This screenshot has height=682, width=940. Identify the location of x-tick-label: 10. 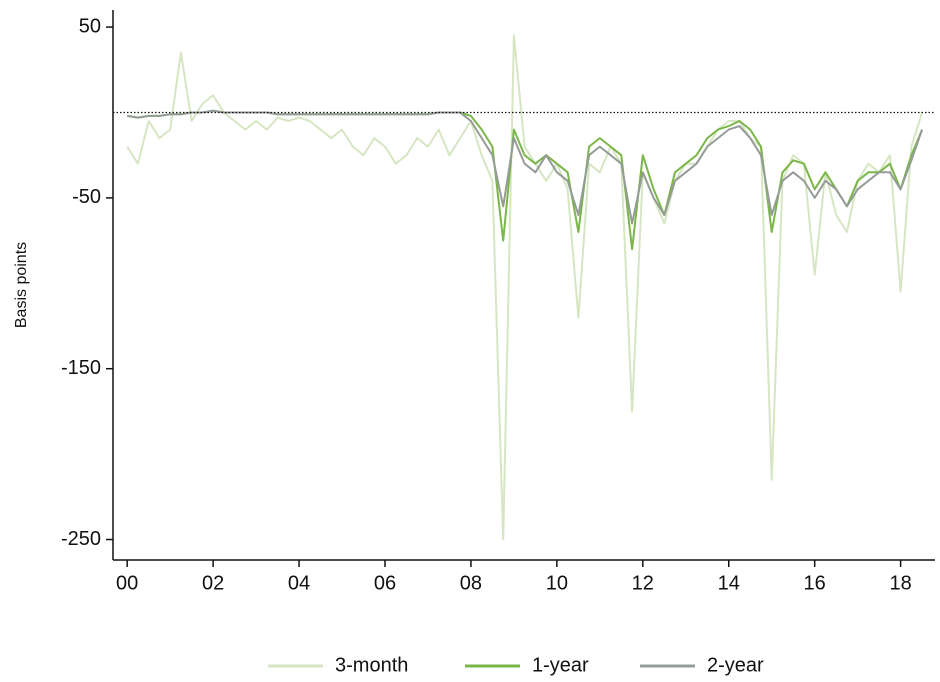
(557, 583).